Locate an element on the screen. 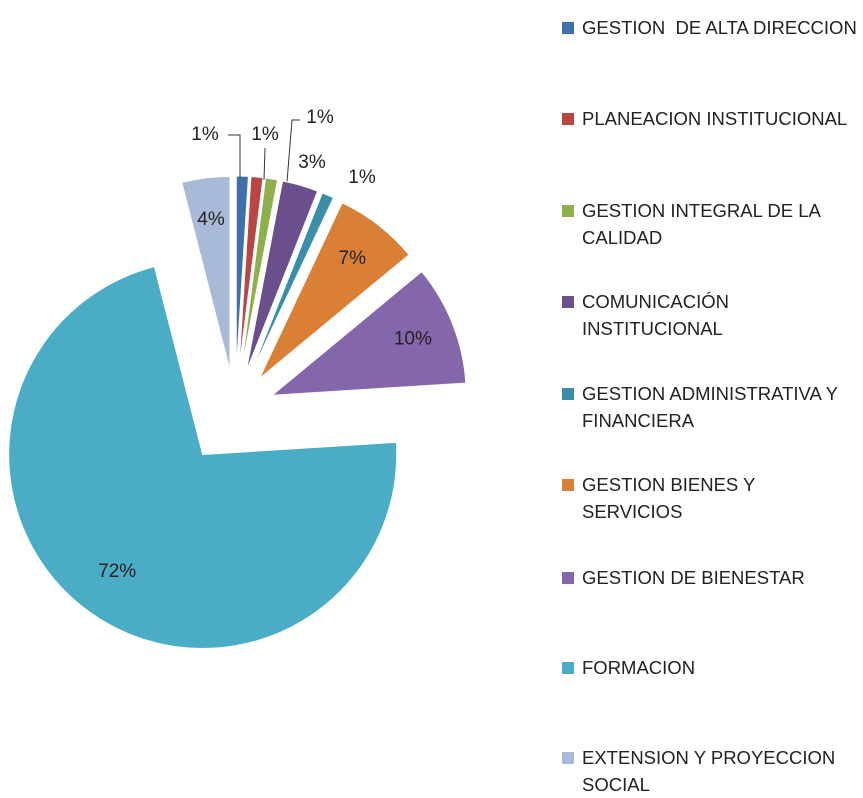  legend-item: GESTION ADMINISTRATIVA Y FINANCIERA is located at coordinates (711, 407).